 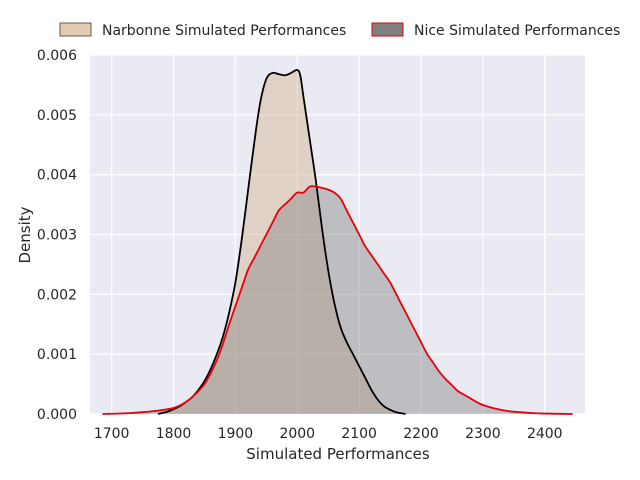 I want to click on legend-swatch-nice, so click(x=387, y=29).